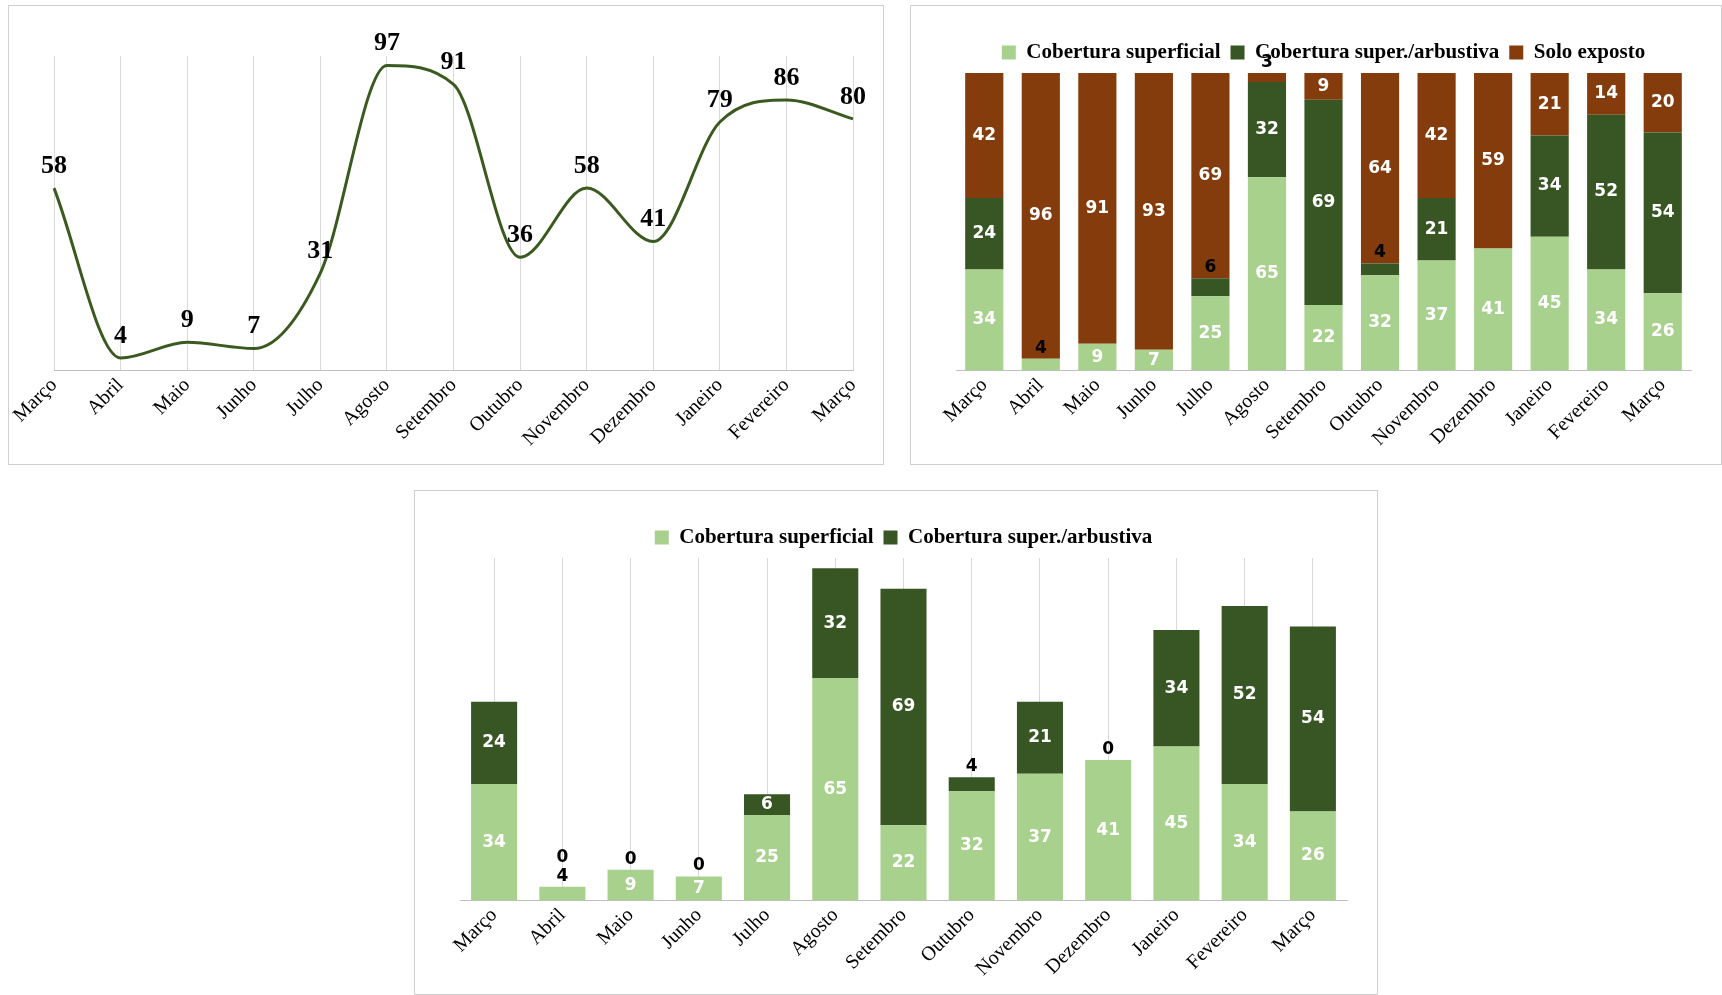 This screenshot has width=1722, height=995. I want to click on data-label: 86, so click(786, 76).